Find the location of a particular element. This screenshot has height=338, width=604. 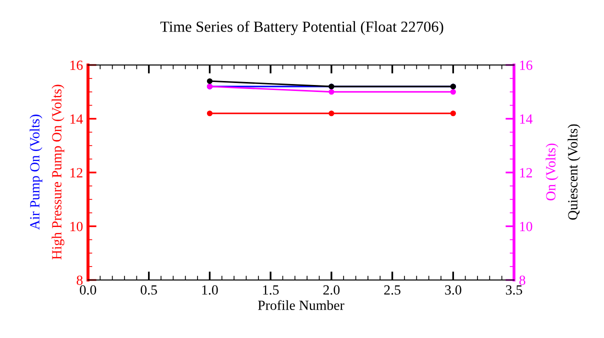

text: Air Pump On (Volts) is located at coordinates (36, 172).